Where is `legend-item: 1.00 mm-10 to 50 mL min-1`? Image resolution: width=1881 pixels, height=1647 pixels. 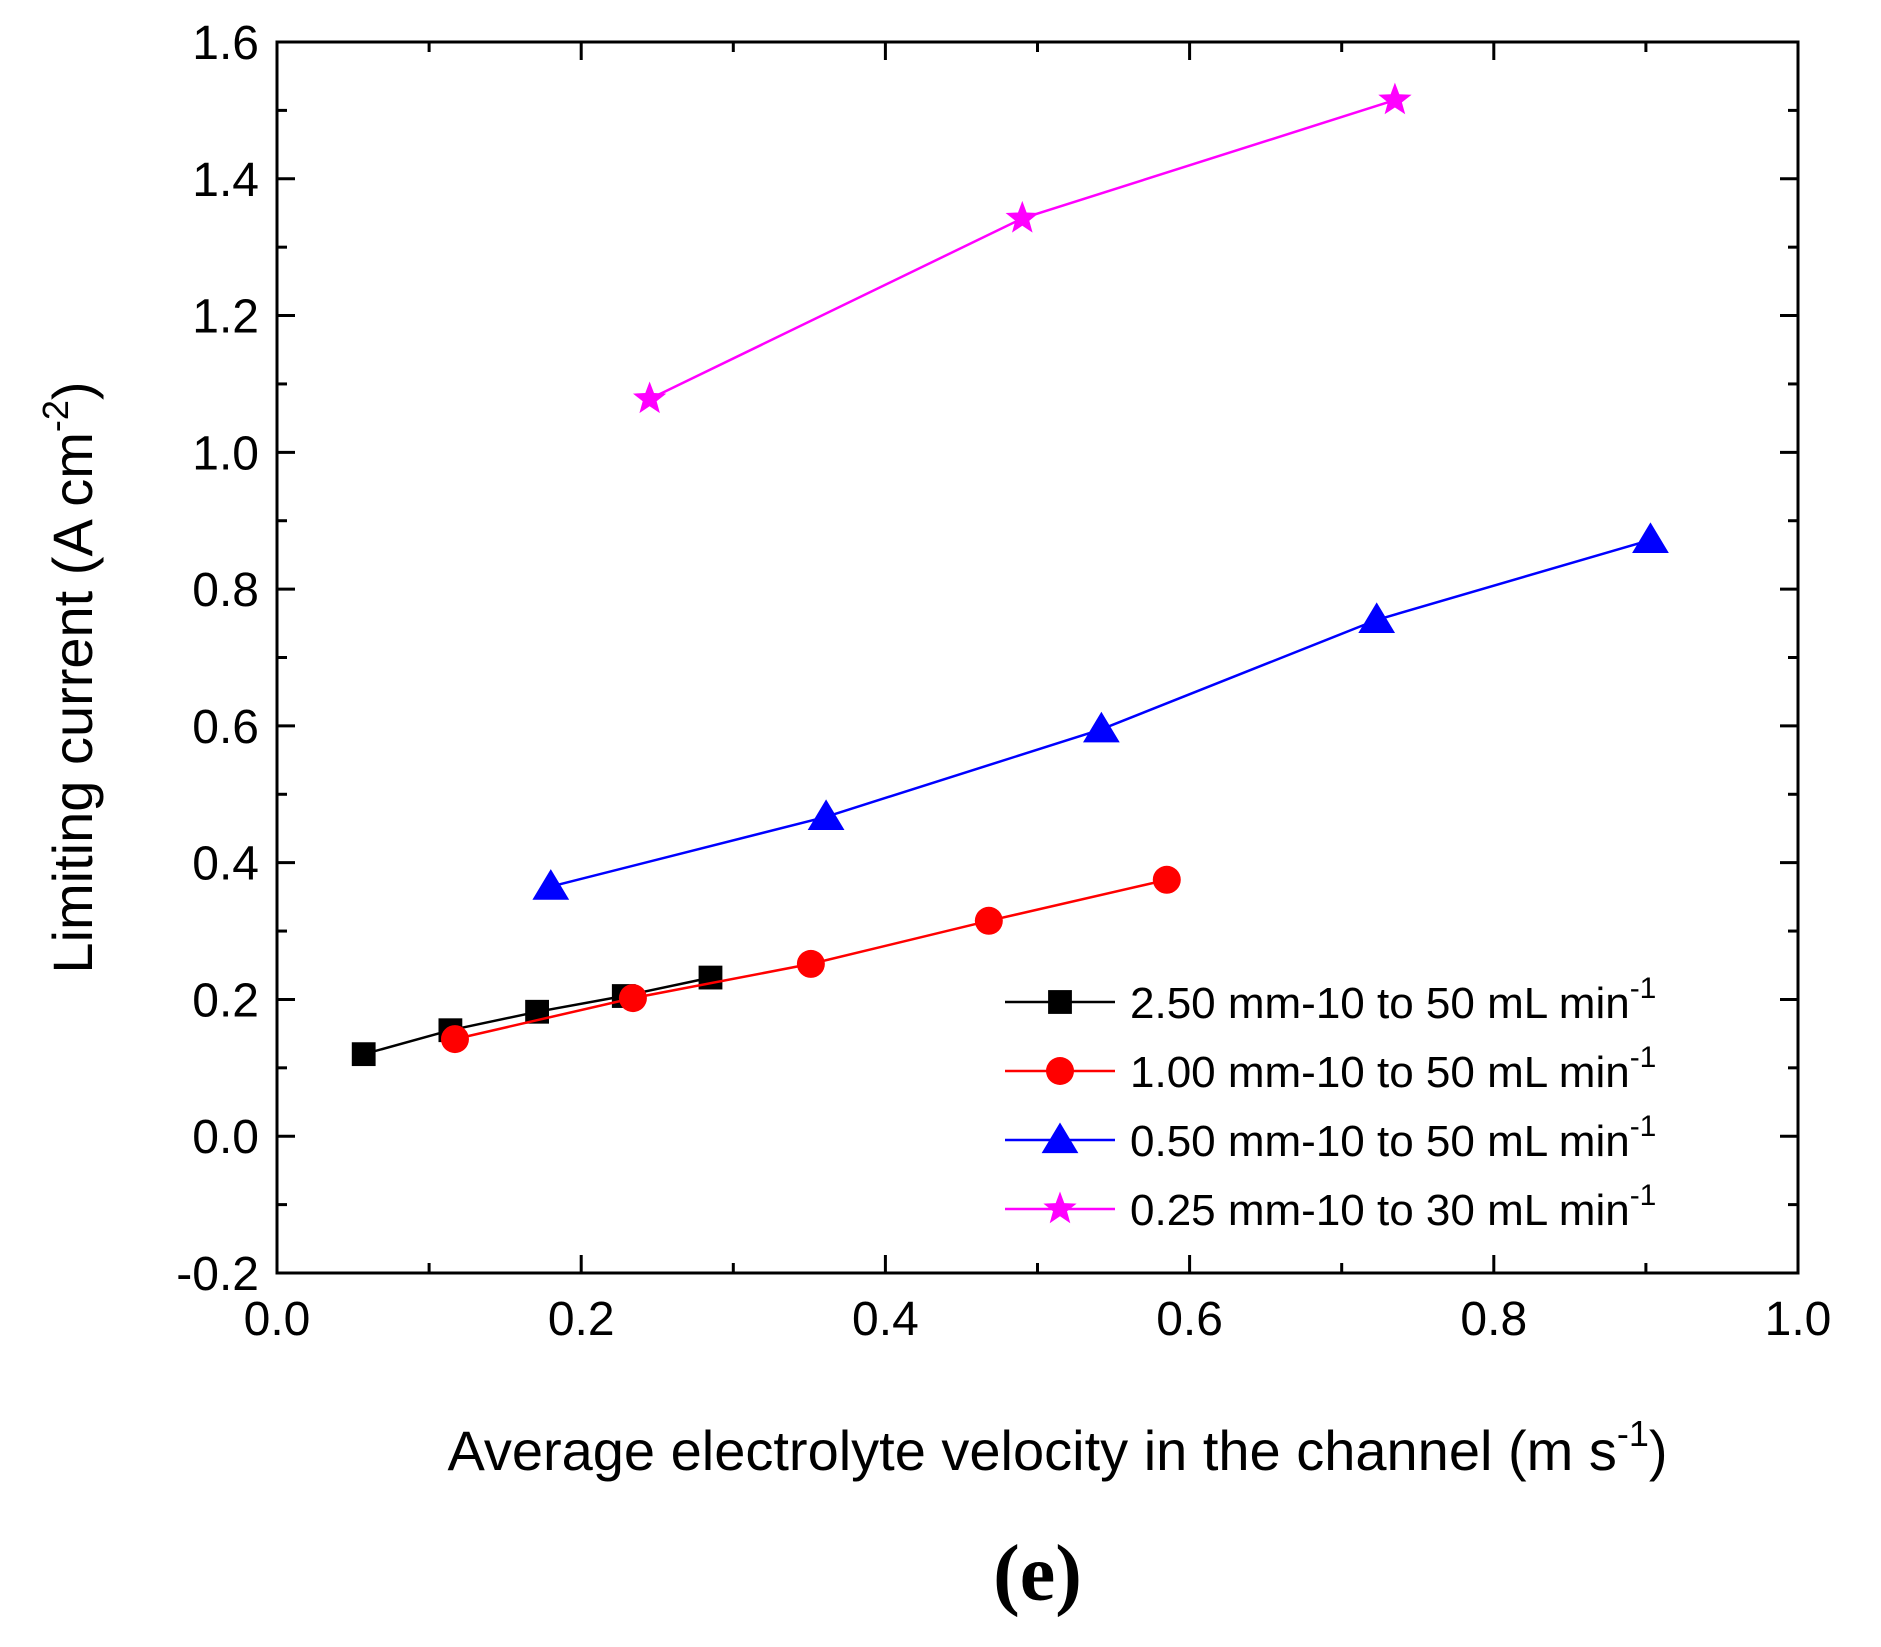 legend-item: 1.00 mm-10 to 50 mL min-1 is located at coordinates (1330, 1069).